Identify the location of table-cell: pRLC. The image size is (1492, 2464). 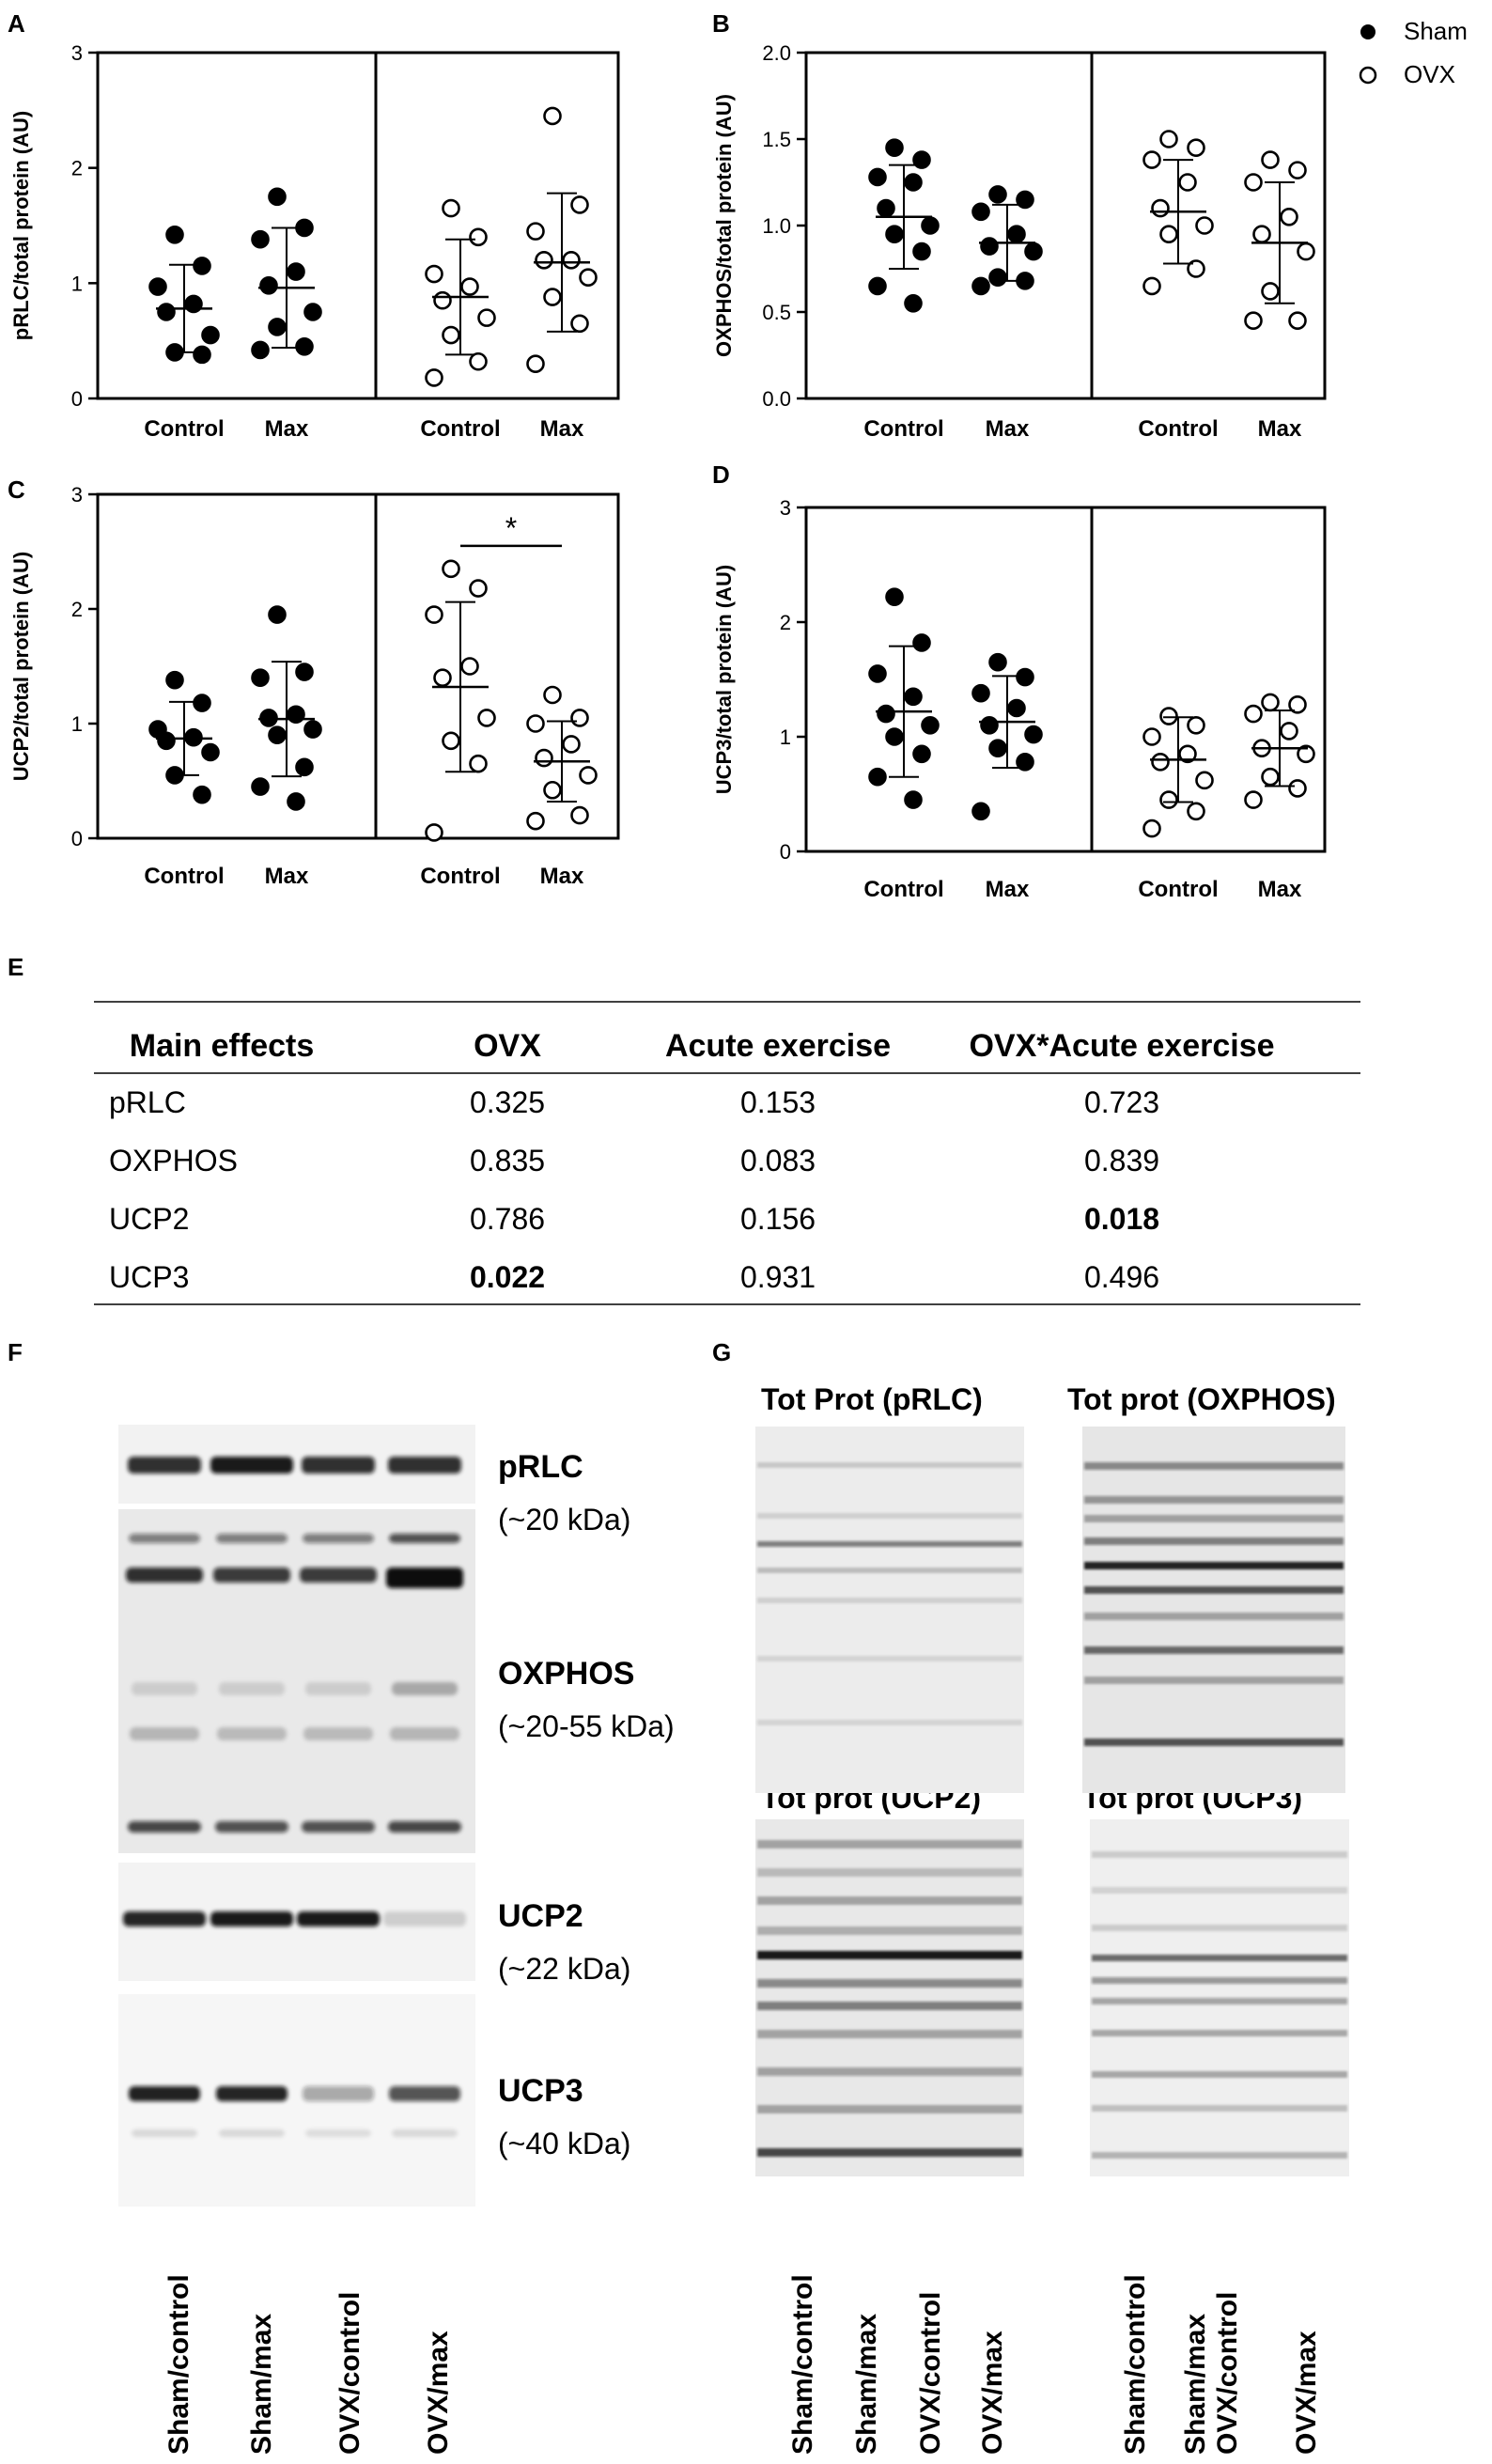
(147, 1102).